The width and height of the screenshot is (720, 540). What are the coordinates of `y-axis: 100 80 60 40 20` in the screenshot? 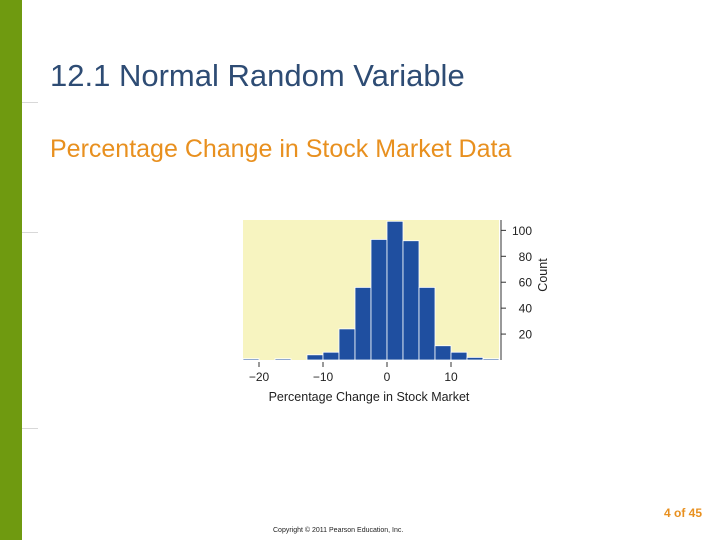 It's located at (516, 290).